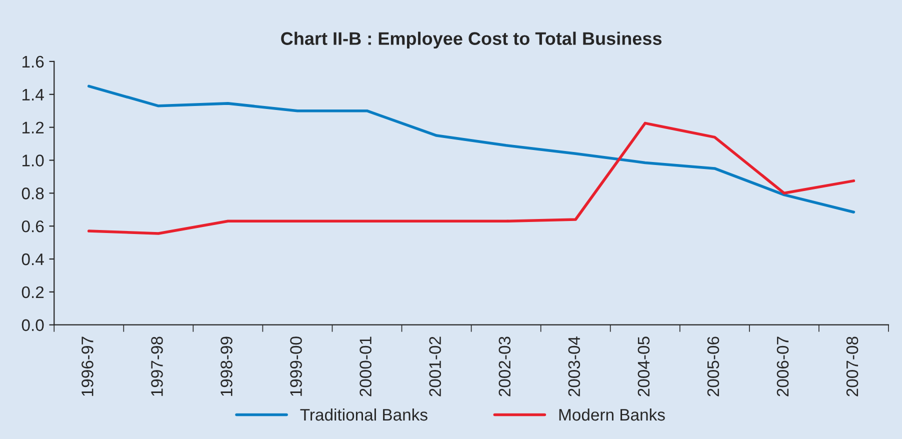  What do you see at coordinates (33, 259) in the screenshot?
I see `y-tick-label: 0.4` at bounding box center [33, 259].